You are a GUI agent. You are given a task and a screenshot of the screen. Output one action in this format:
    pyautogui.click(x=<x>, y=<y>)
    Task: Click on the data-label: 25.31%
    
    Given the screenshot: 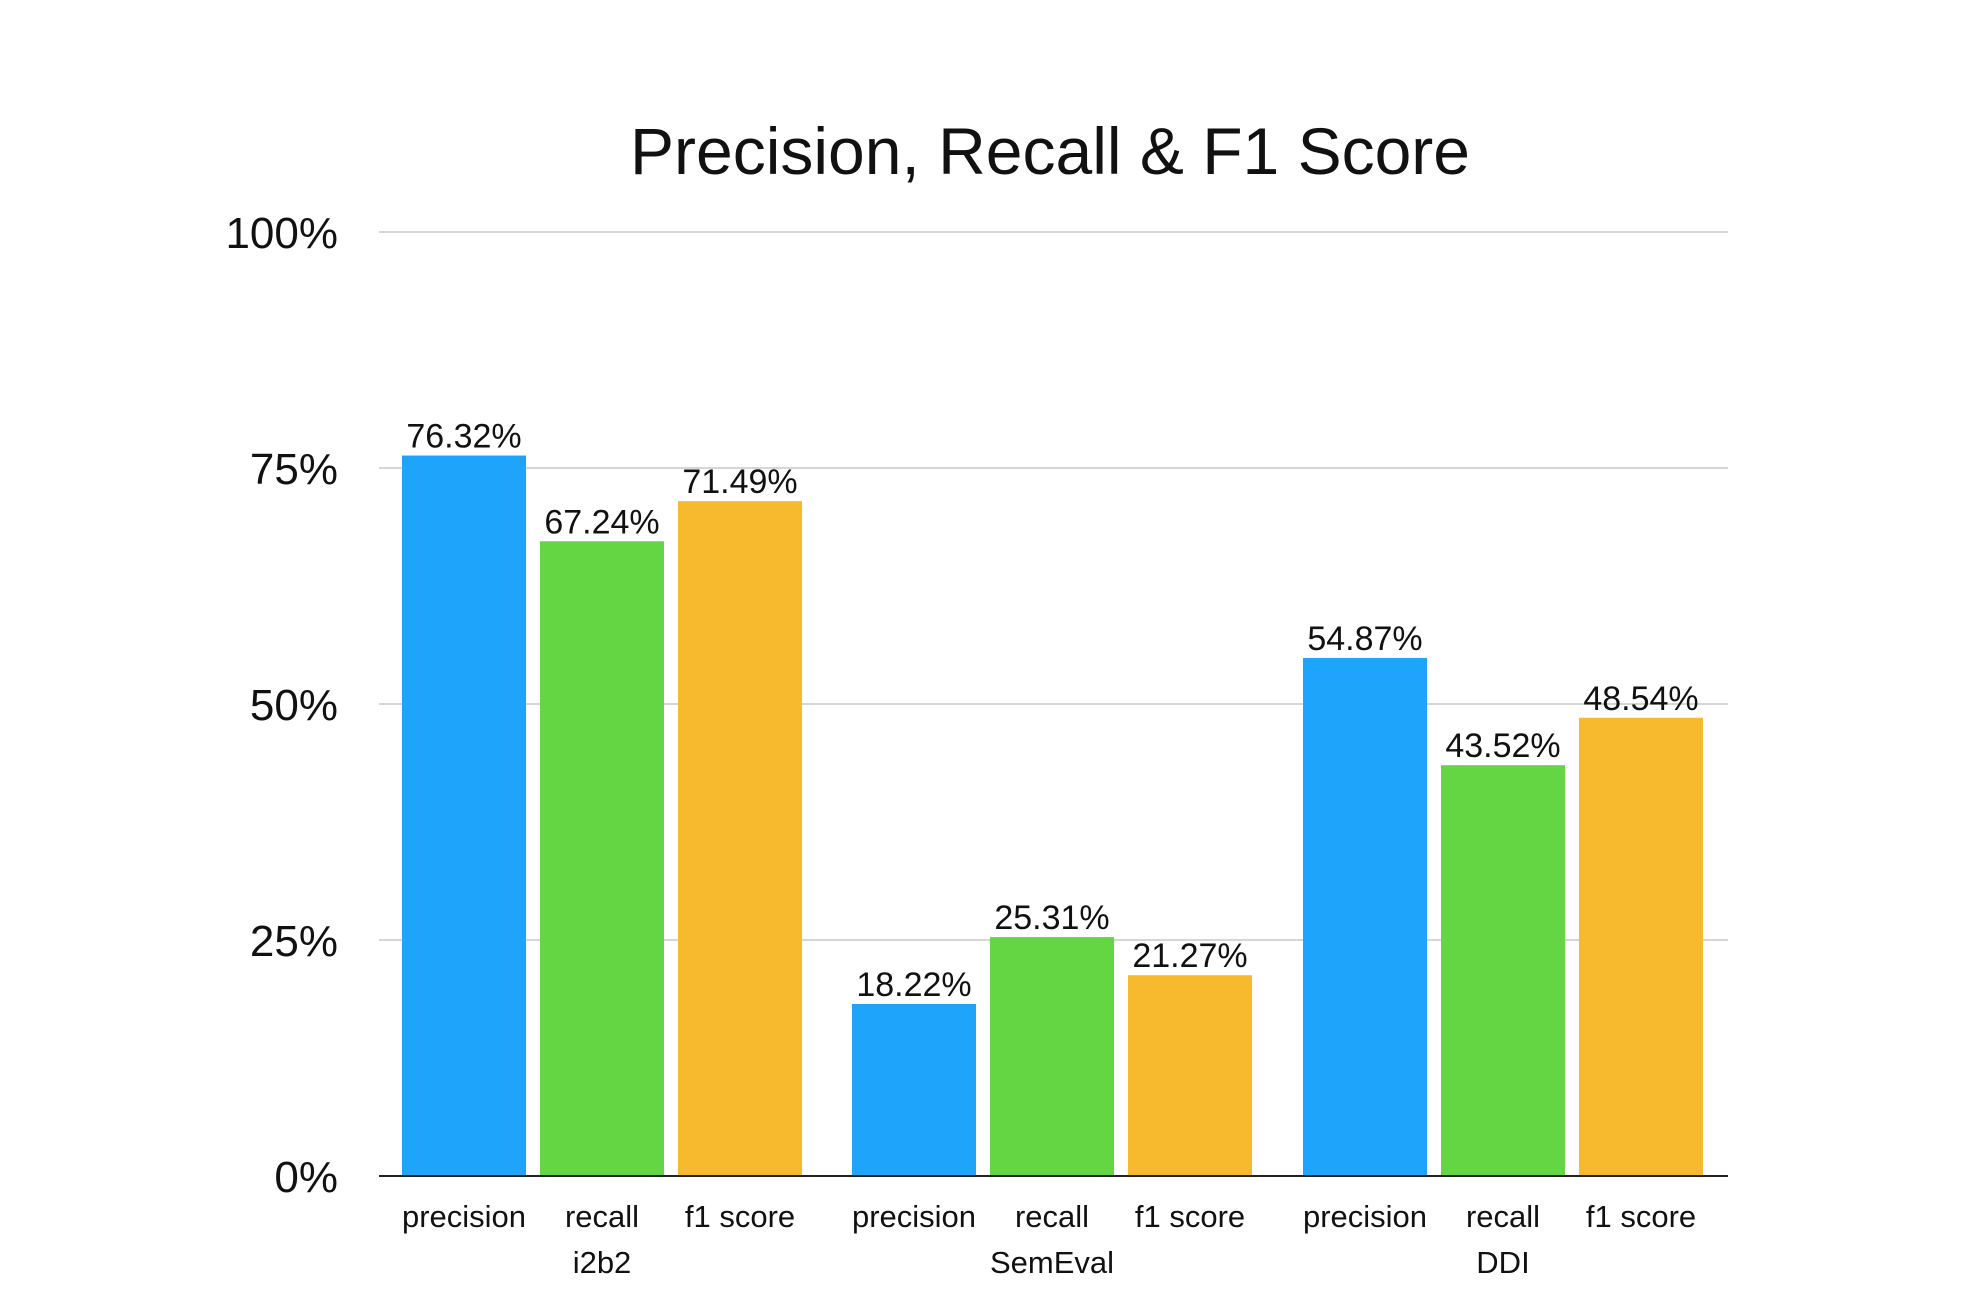 What is the action you would take?
    pyautogui.click(x=1051, y=918)
    